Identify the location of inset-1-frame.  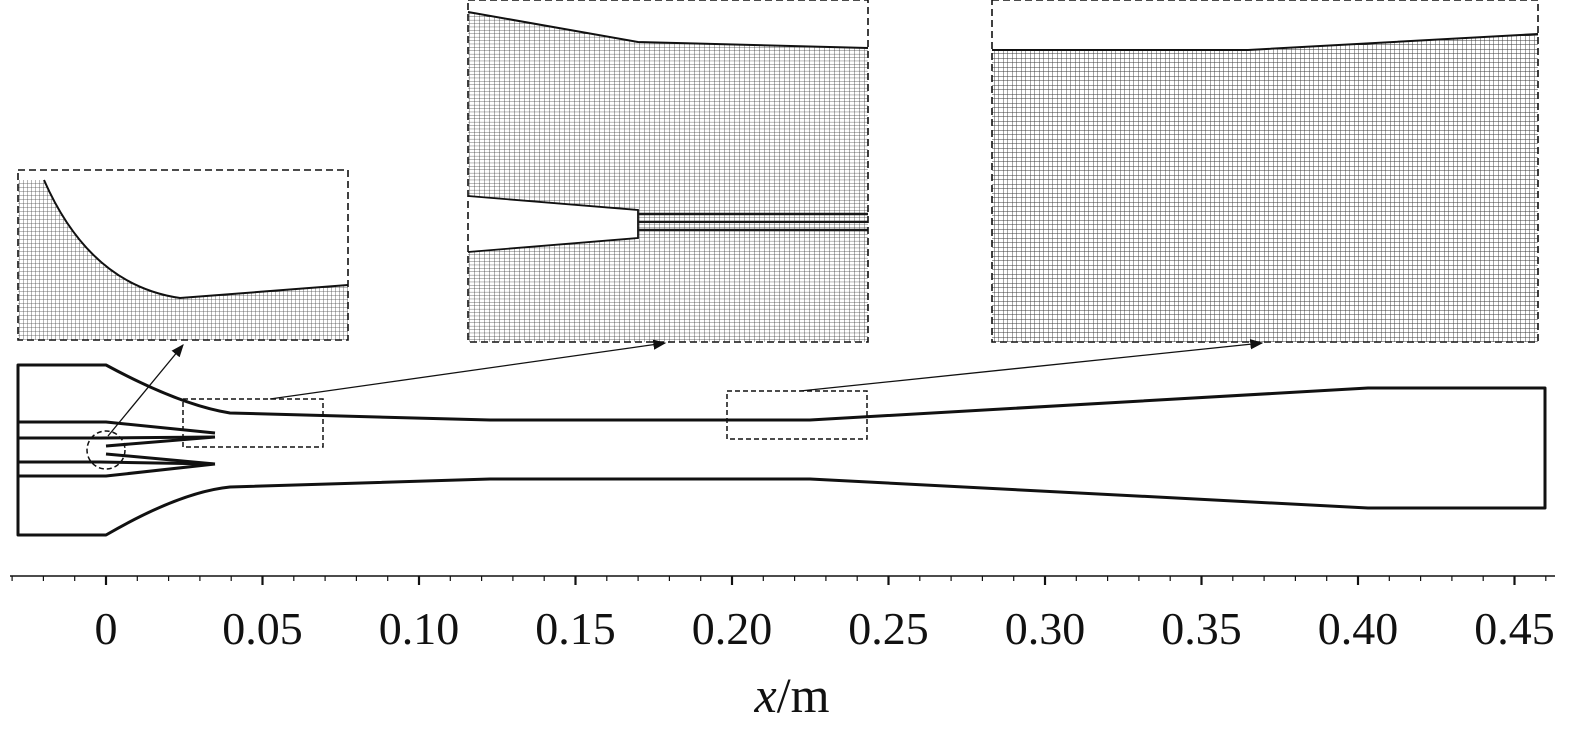
(183, 255).